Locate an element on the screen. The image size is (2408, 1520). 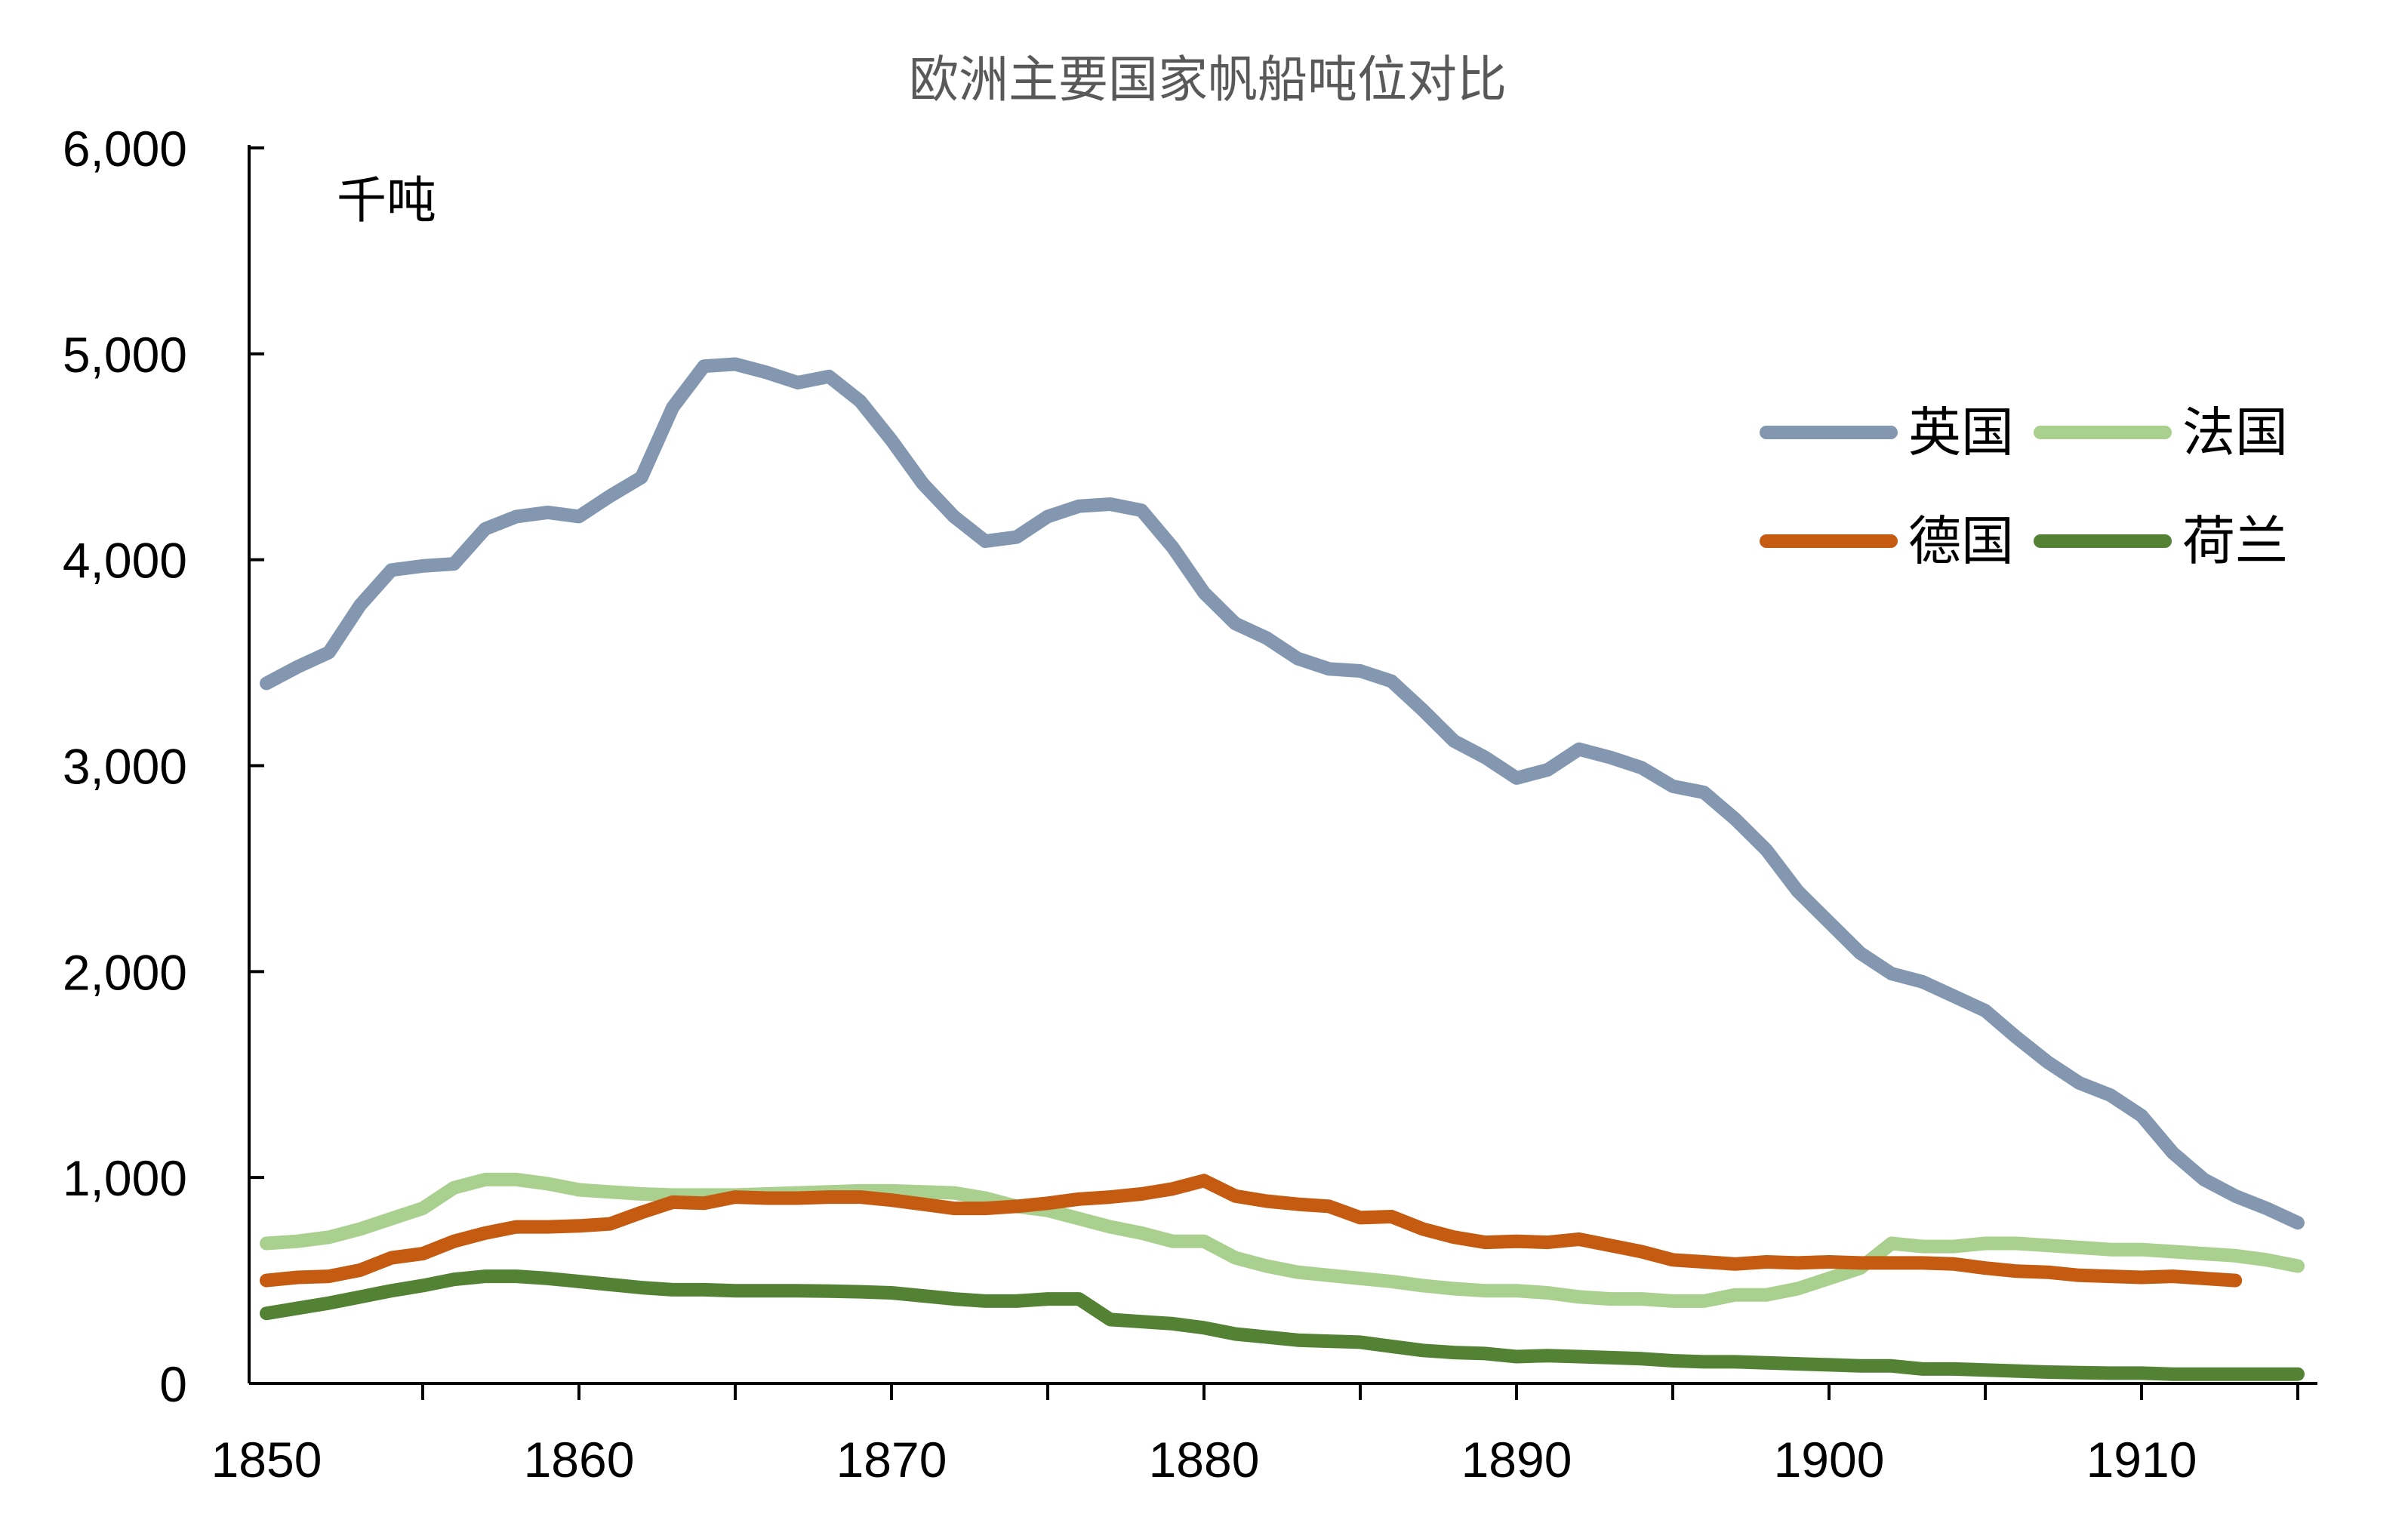
x-tick-label: 1860 is located at coordinates (579, 1460).